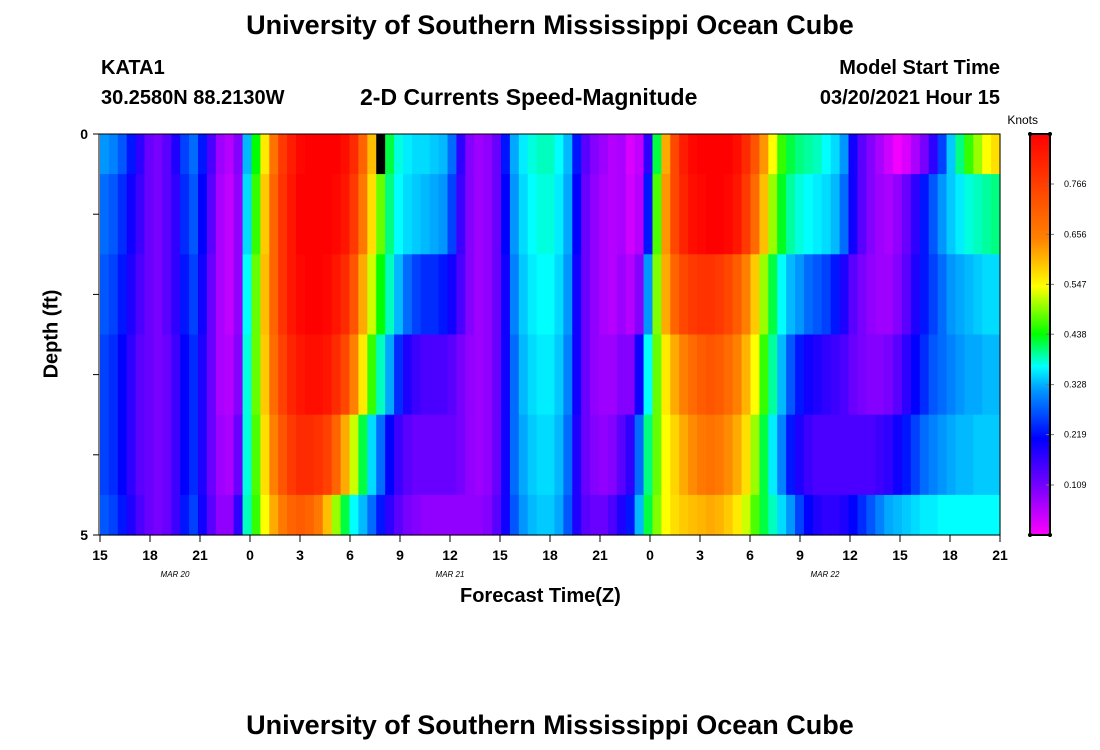  What do you see at coordinates (1075, 234) in the screenshot?
I see `colorbar-tick-label: 0.656` at bounding box center [1075, 234].